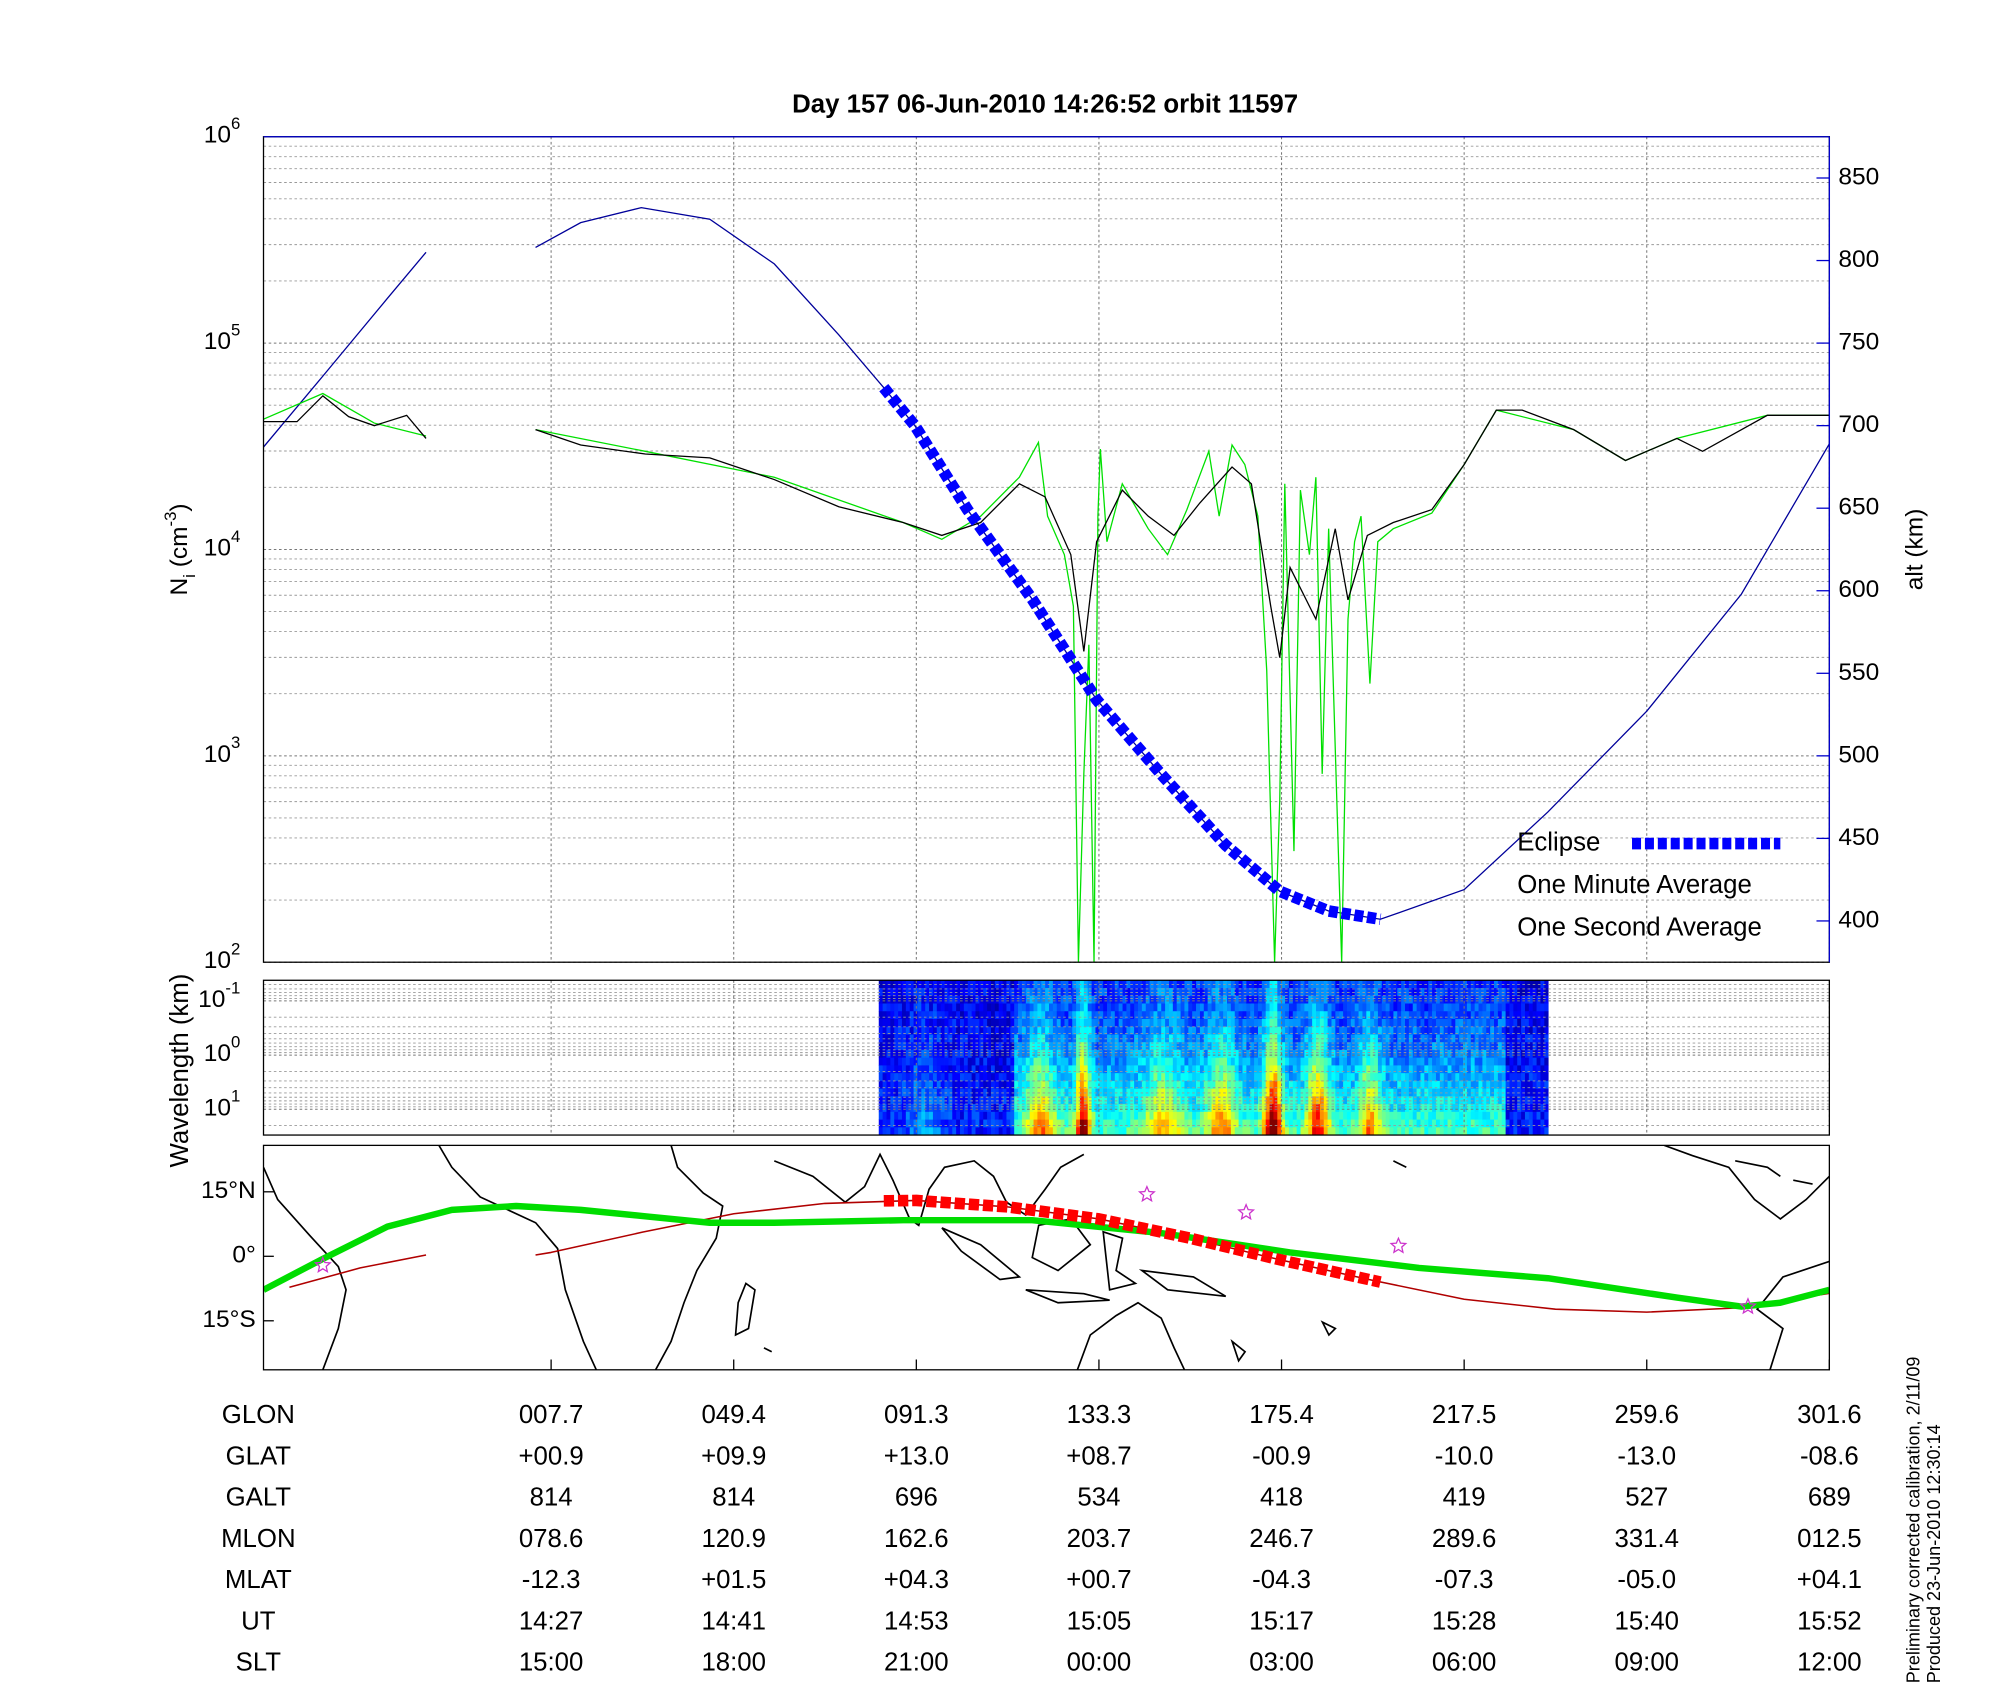 Image resolution: width=2000 pixels, height=1700 pixels. What do you see at coordinates (916, 1663) in the screenshot?
I see `table-cell: 21:00` at bounding box center [916, 1663].